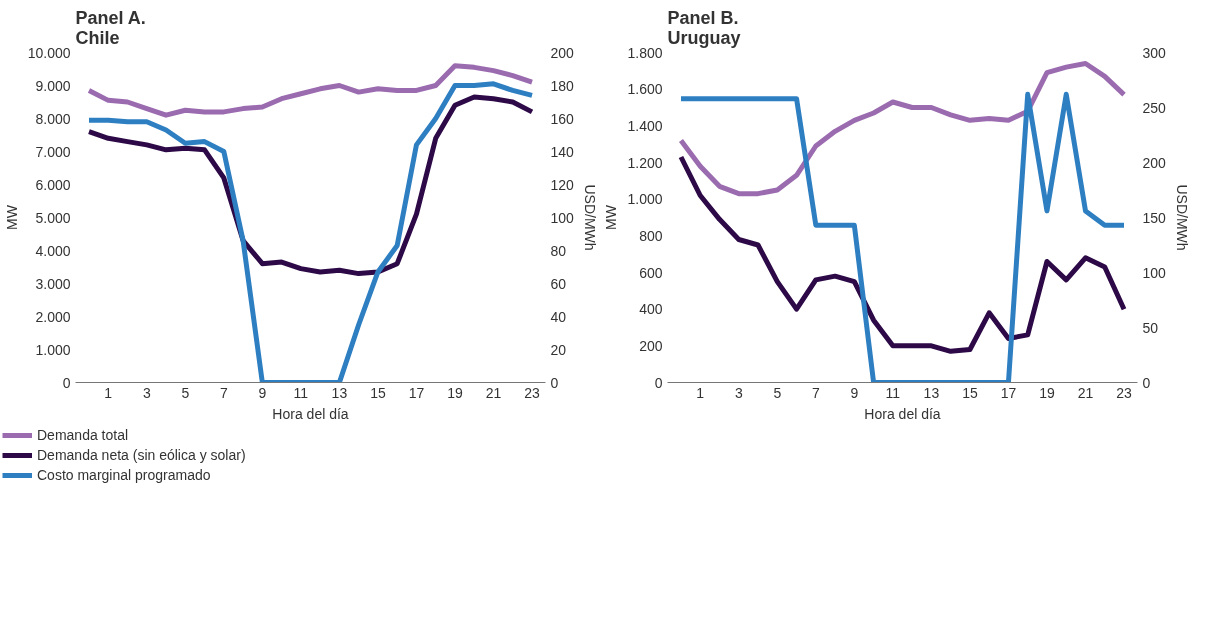  I want to click on y2-tick-label: 60, so click(558, 283).